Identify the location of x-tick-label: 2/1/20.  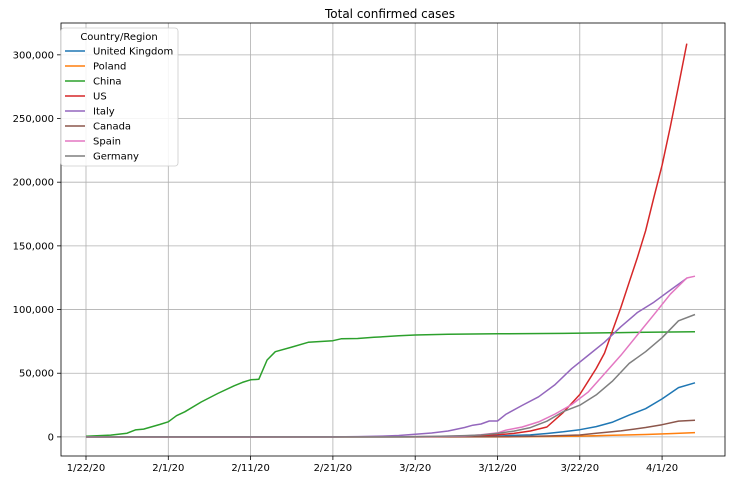
(168, 468).